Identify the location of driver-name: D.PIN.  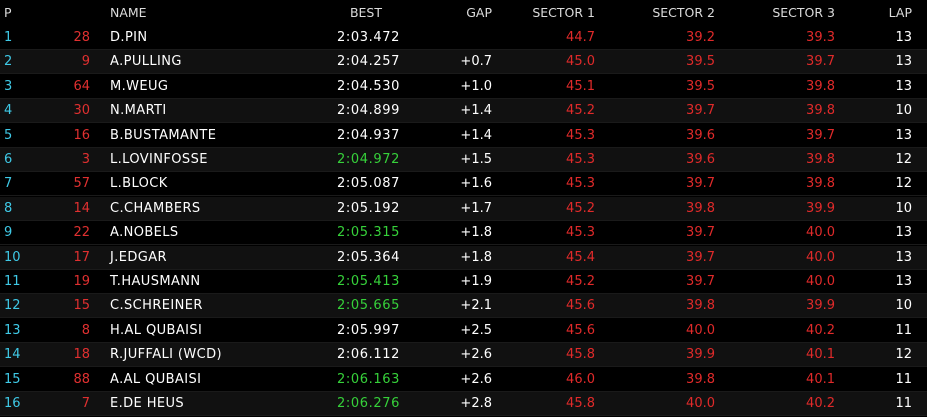
(129, 37).